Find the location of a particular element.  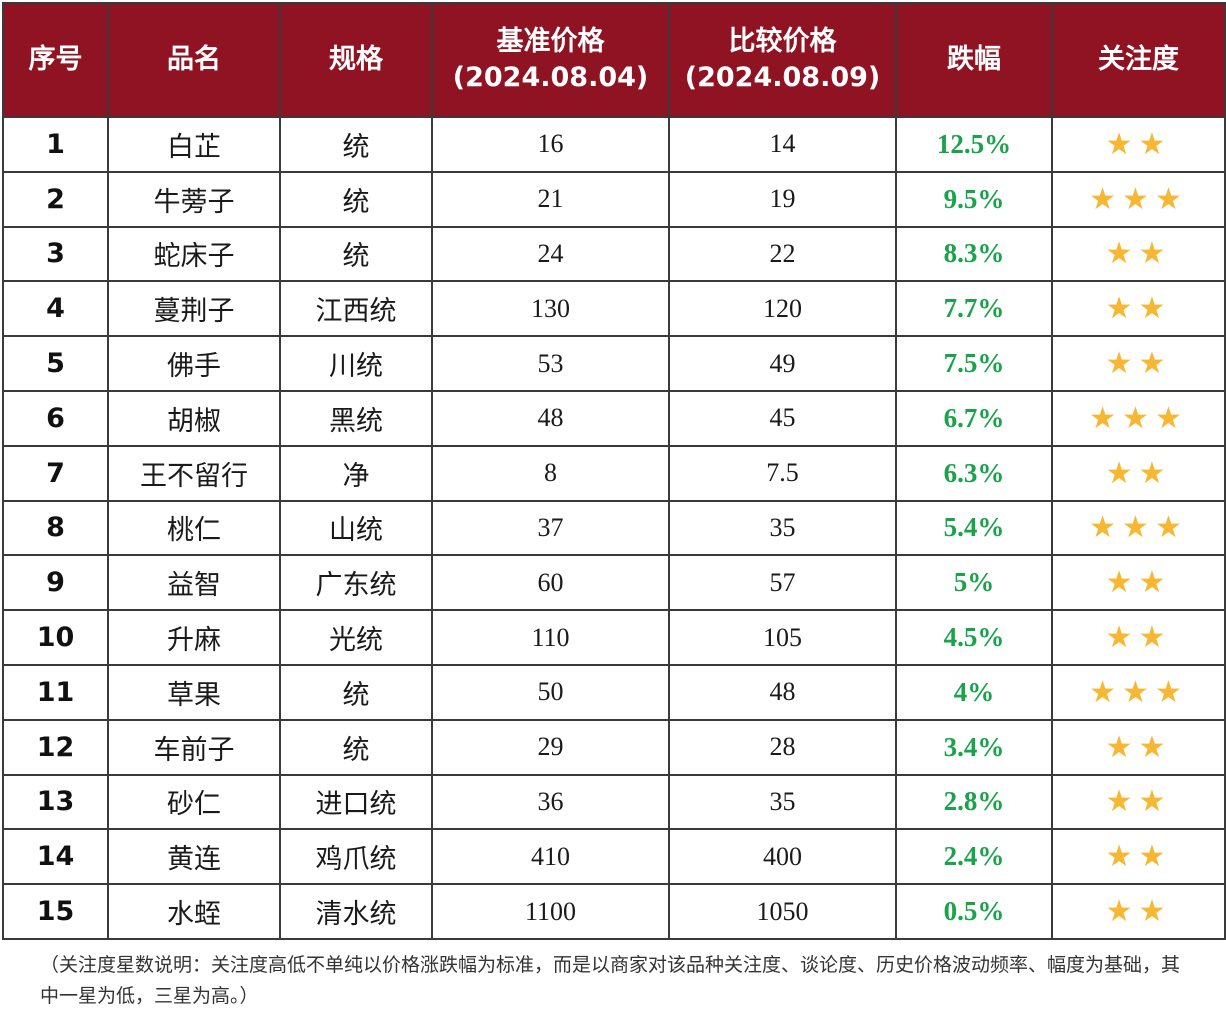

header-name: 品名 is located at coordinates (194, 60).